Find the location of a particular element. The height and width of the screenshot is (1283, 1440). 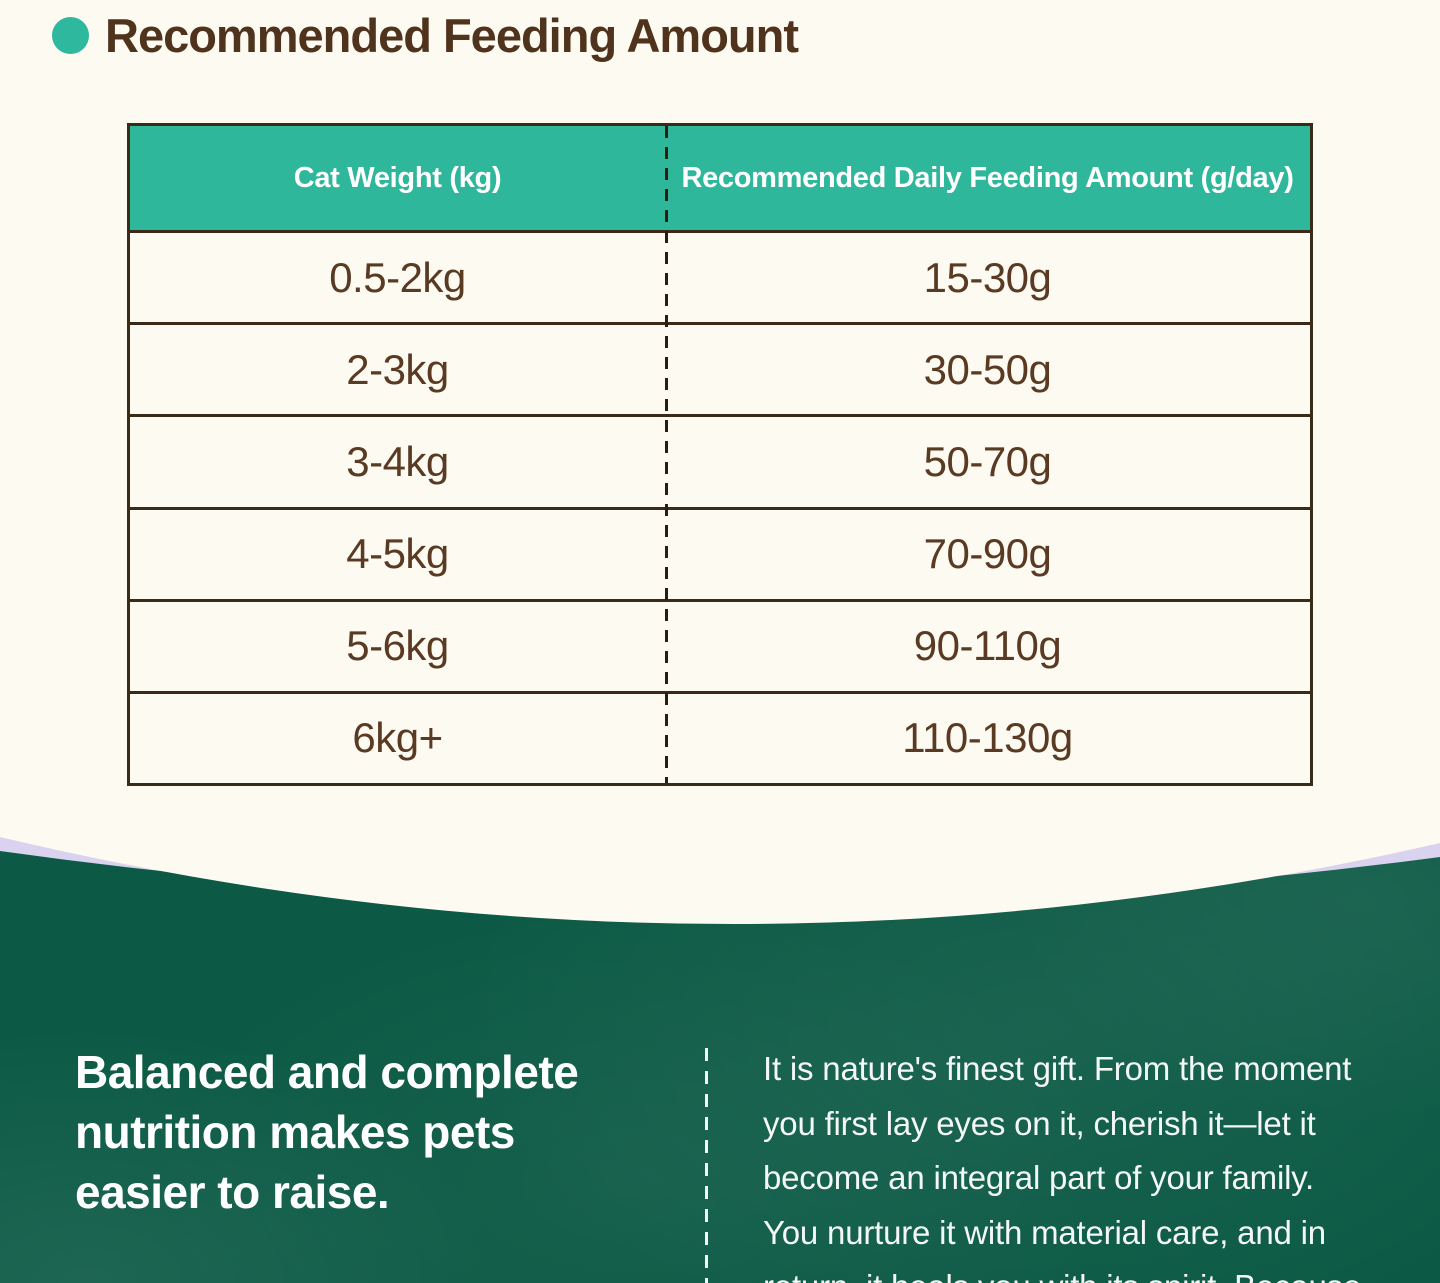

column-header-daily-feeding-amount: Recommended Daily Feeding Amount (g/day) is located at coordinates (987, 177).